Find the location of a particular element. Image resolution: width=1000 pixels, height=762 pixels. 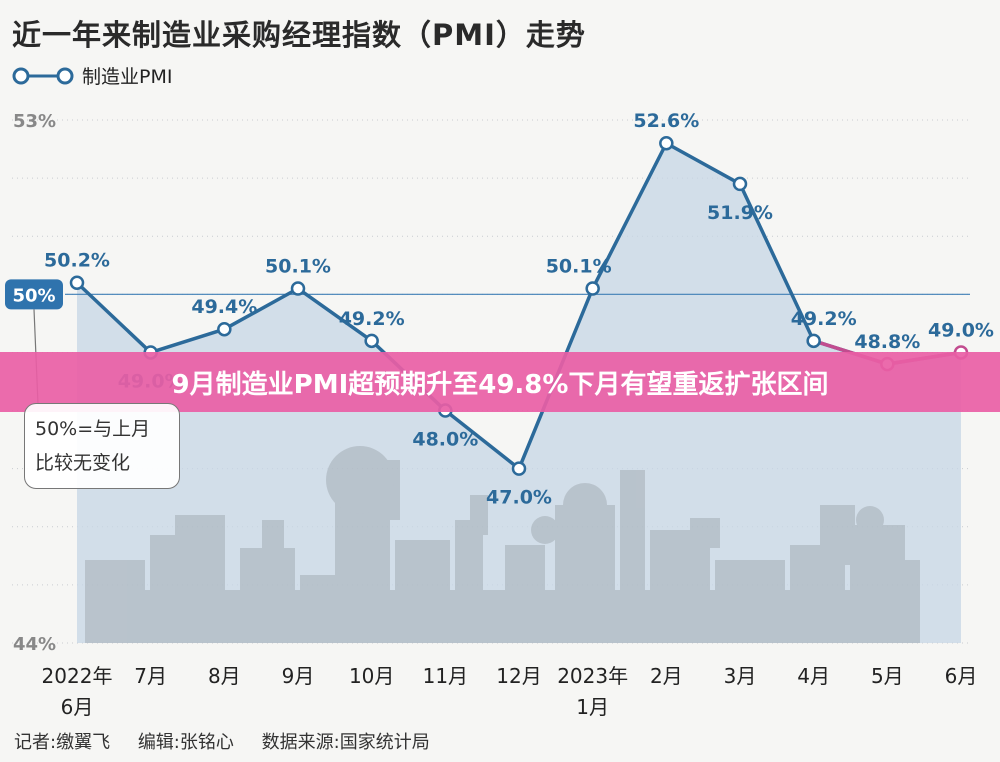

x-tick-label: 2022年 is located at coordinates (77, 676).